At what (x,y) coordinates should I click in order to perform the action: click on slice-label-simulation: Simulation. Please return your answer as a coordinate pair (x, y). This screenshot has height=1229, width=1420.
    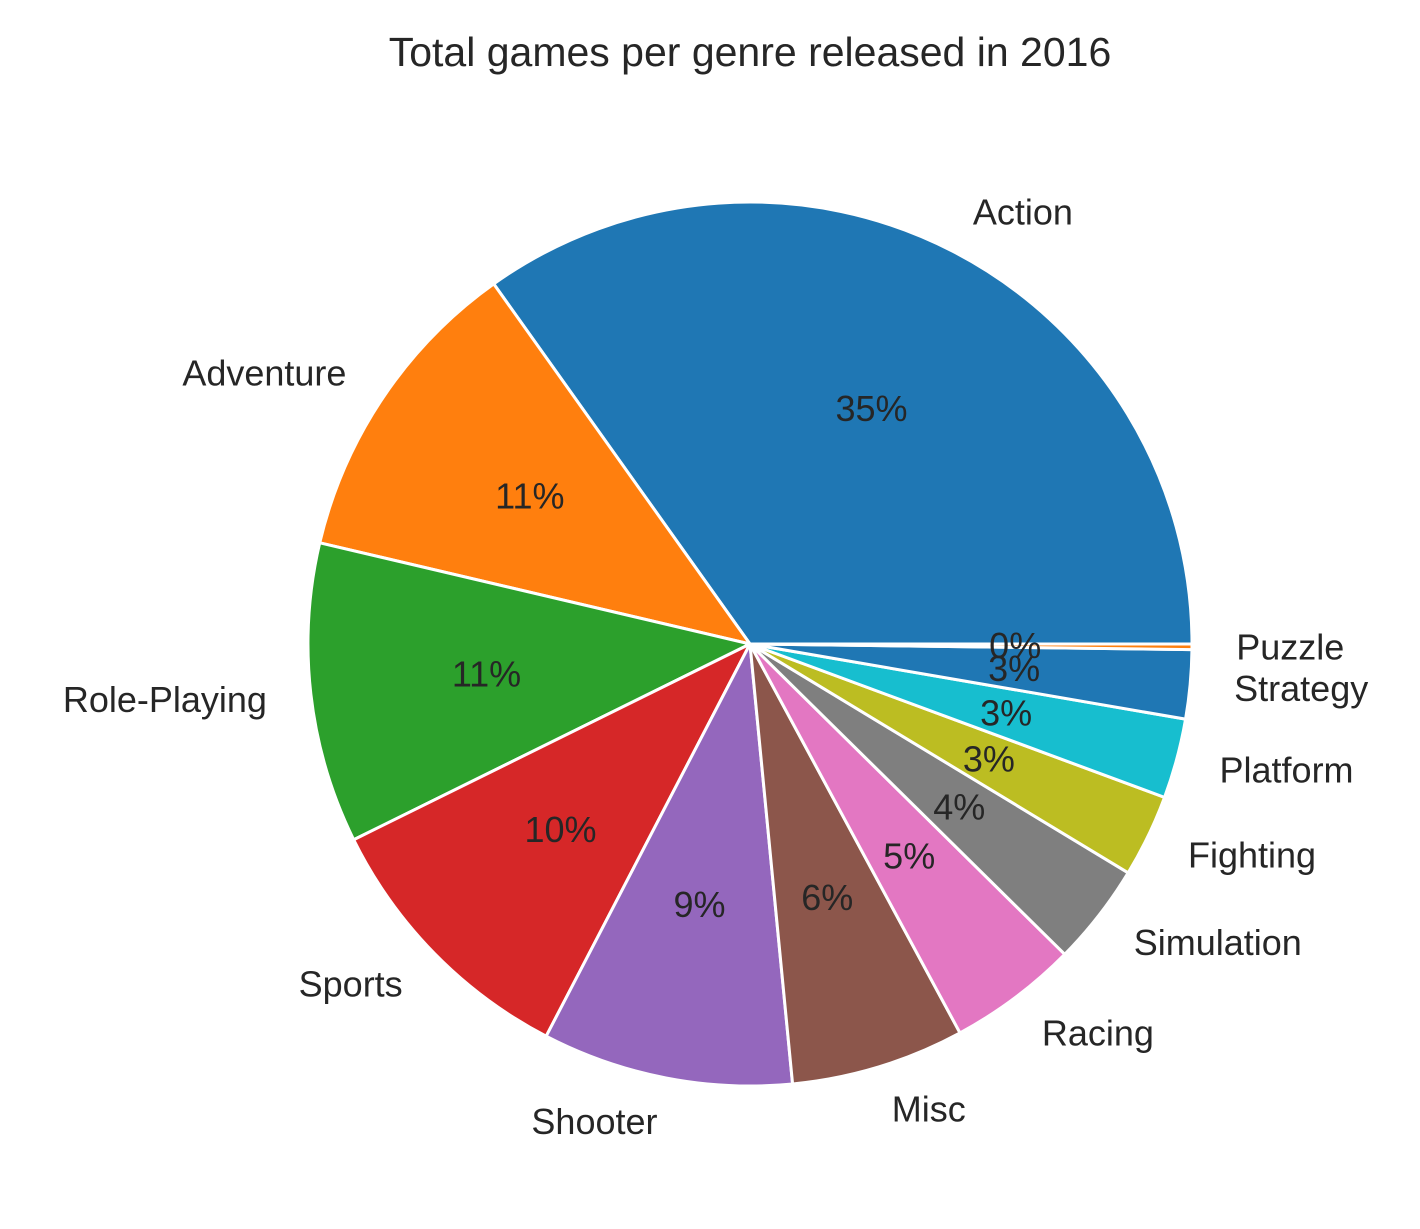
    Looking at the image, I should click on (1218, 942).